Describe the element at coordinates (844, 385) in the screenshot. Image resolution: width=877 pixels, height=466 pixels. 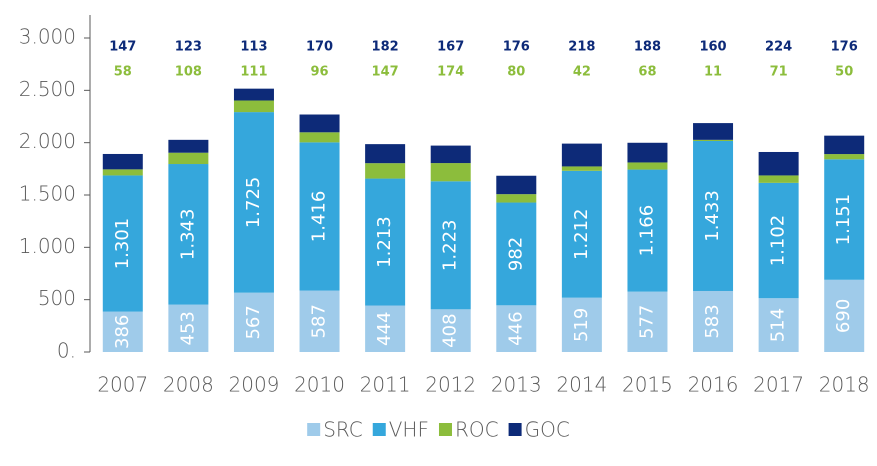
I see `x-tick-label: 2018` at that location.